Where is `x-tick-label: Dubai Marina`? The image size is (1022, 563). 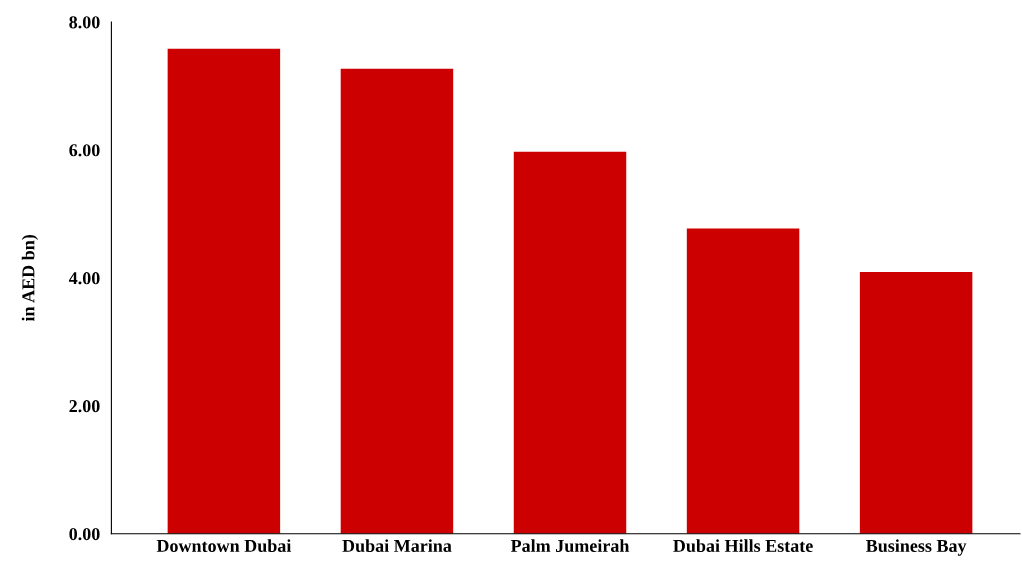 x-tick-label: Dubai Marina is located at coordinates (397, 546).